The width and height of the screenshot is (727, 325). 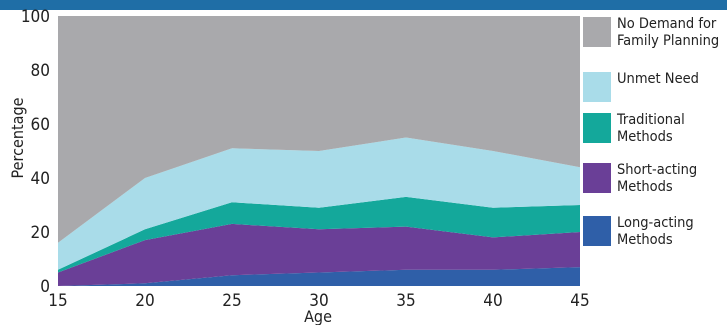 I want to click on y-tick-label: 60, so click(x=40, y=125).